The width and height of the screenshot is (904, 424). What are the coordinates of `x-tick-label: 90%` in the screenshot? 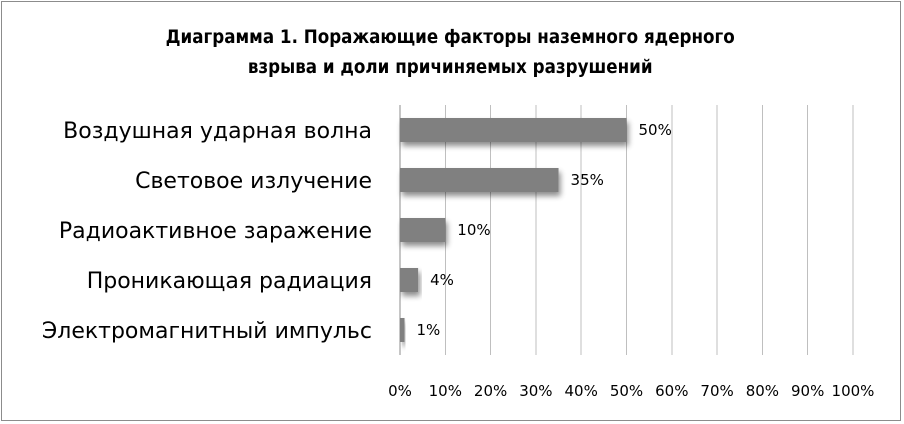 It's located at (807, 391).